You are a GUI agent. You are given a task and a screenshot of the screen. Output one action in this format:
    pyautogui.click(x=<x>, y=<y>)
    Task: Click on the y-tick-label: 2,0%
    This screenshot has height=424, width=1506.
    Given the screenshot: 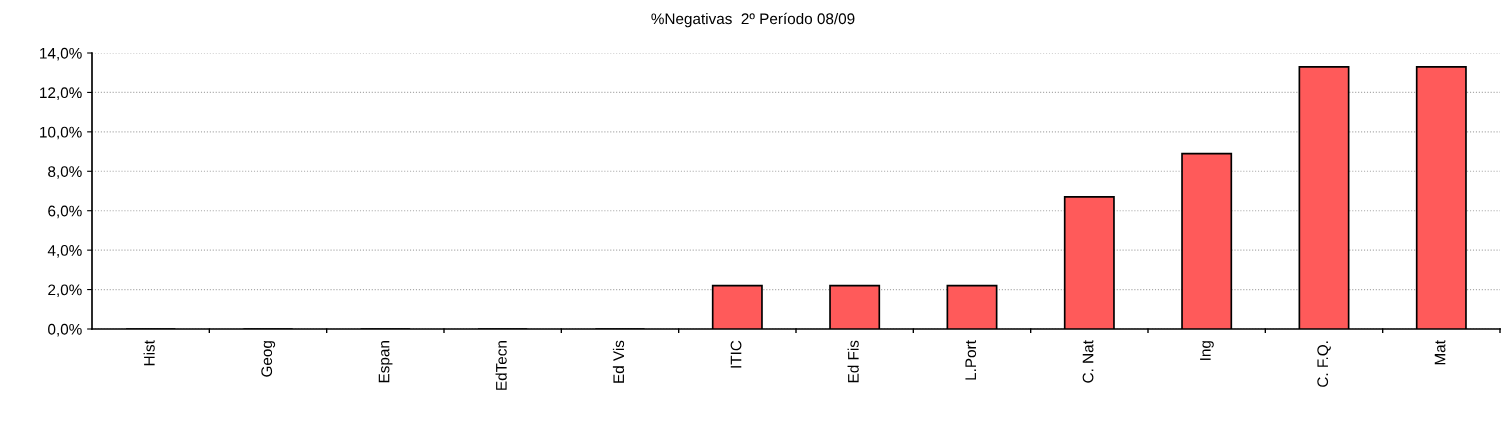 What is the action you would take?
    pyautogui.click(x=65, y=291)
    